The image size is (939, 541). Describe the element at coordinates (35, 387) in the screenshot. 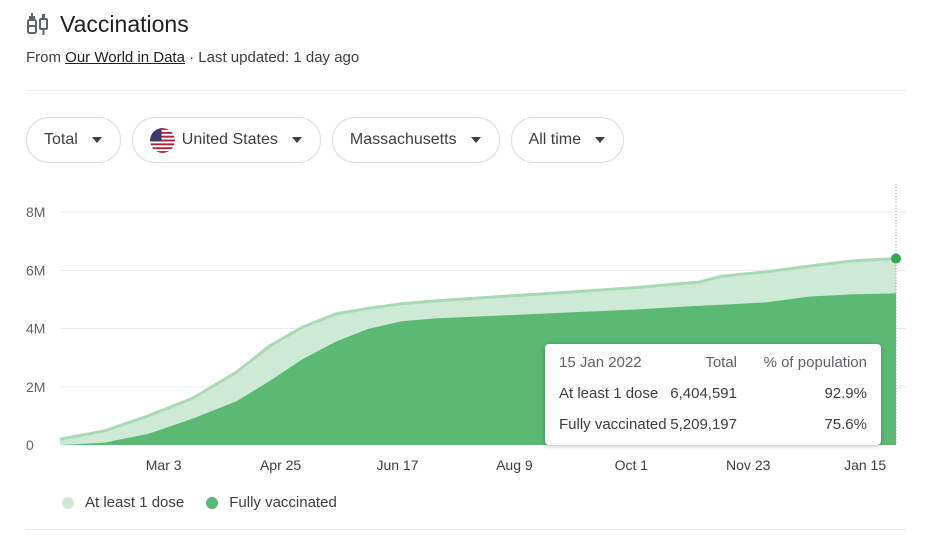

I see `y-tick-label: 2M` at that location.